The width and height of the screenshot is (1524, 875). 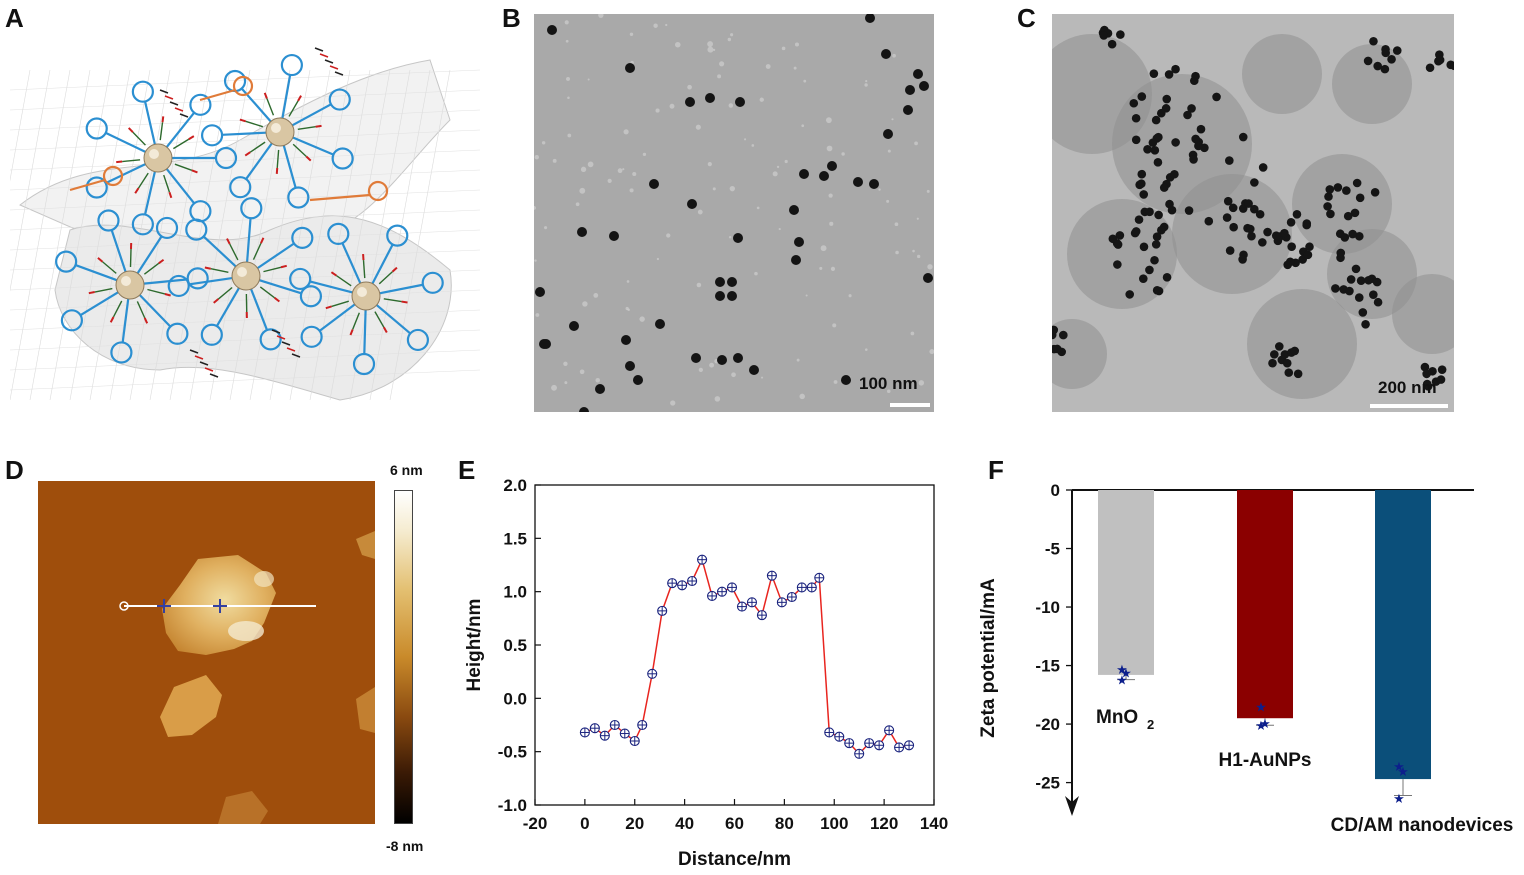 I want to click on y-tick-label: -15, so click(x=1047, y=666).